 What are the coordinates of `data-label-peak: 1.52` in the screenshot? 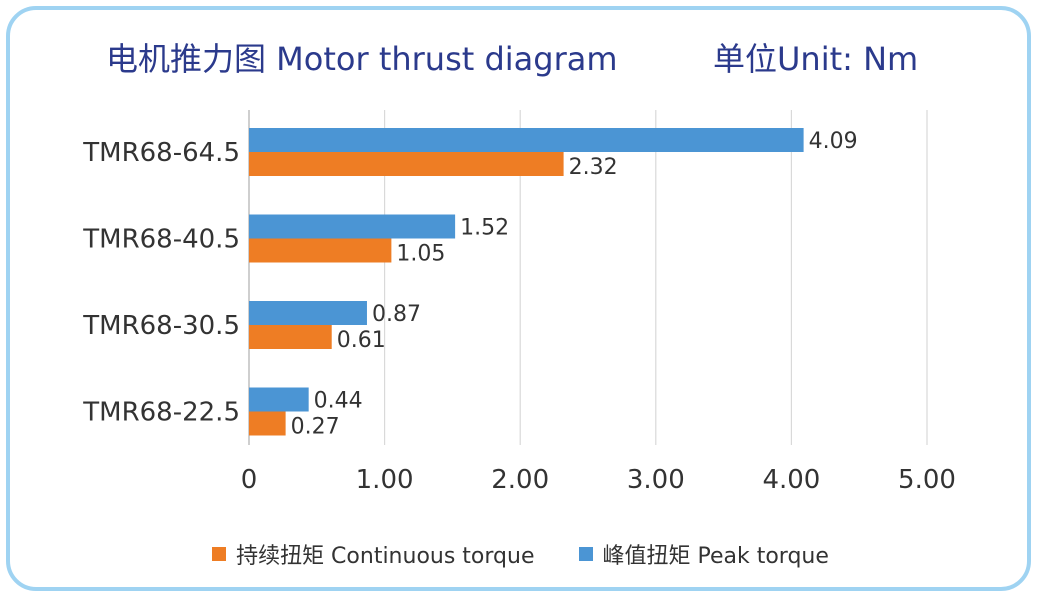 It's located at (484, 228).